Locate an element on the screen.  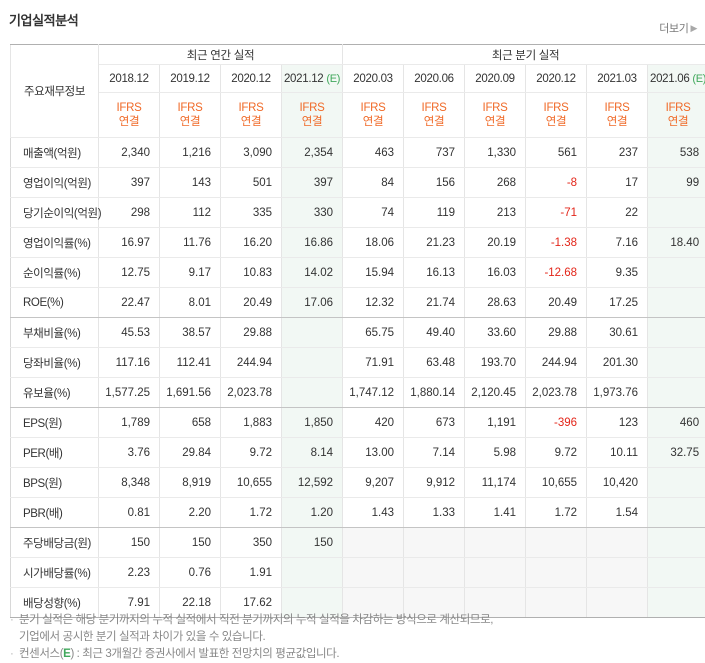
row-label: 당좌비율(%) is located at coordinates (55, 363).